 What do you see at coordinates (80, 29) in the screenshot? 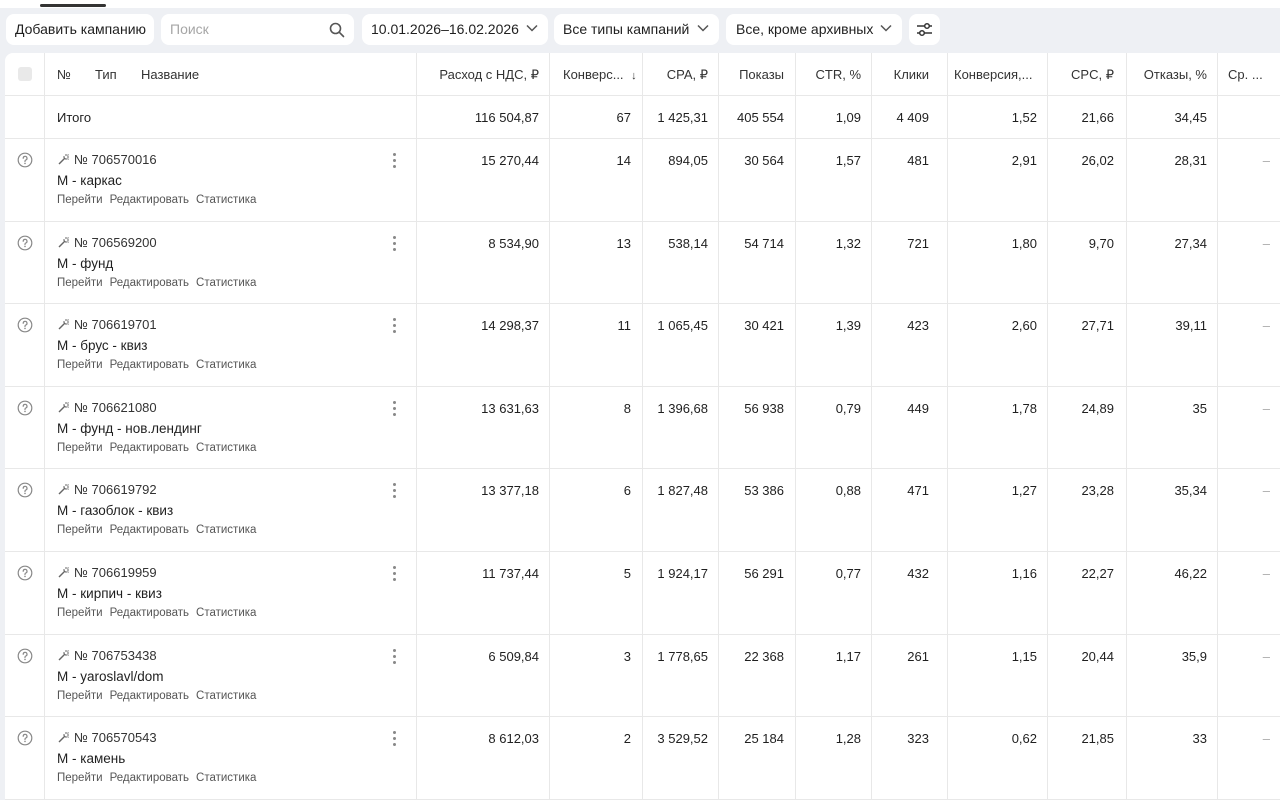
I see `add-campaign-button: Добавить кампанию` at bounding box center [80, 29].